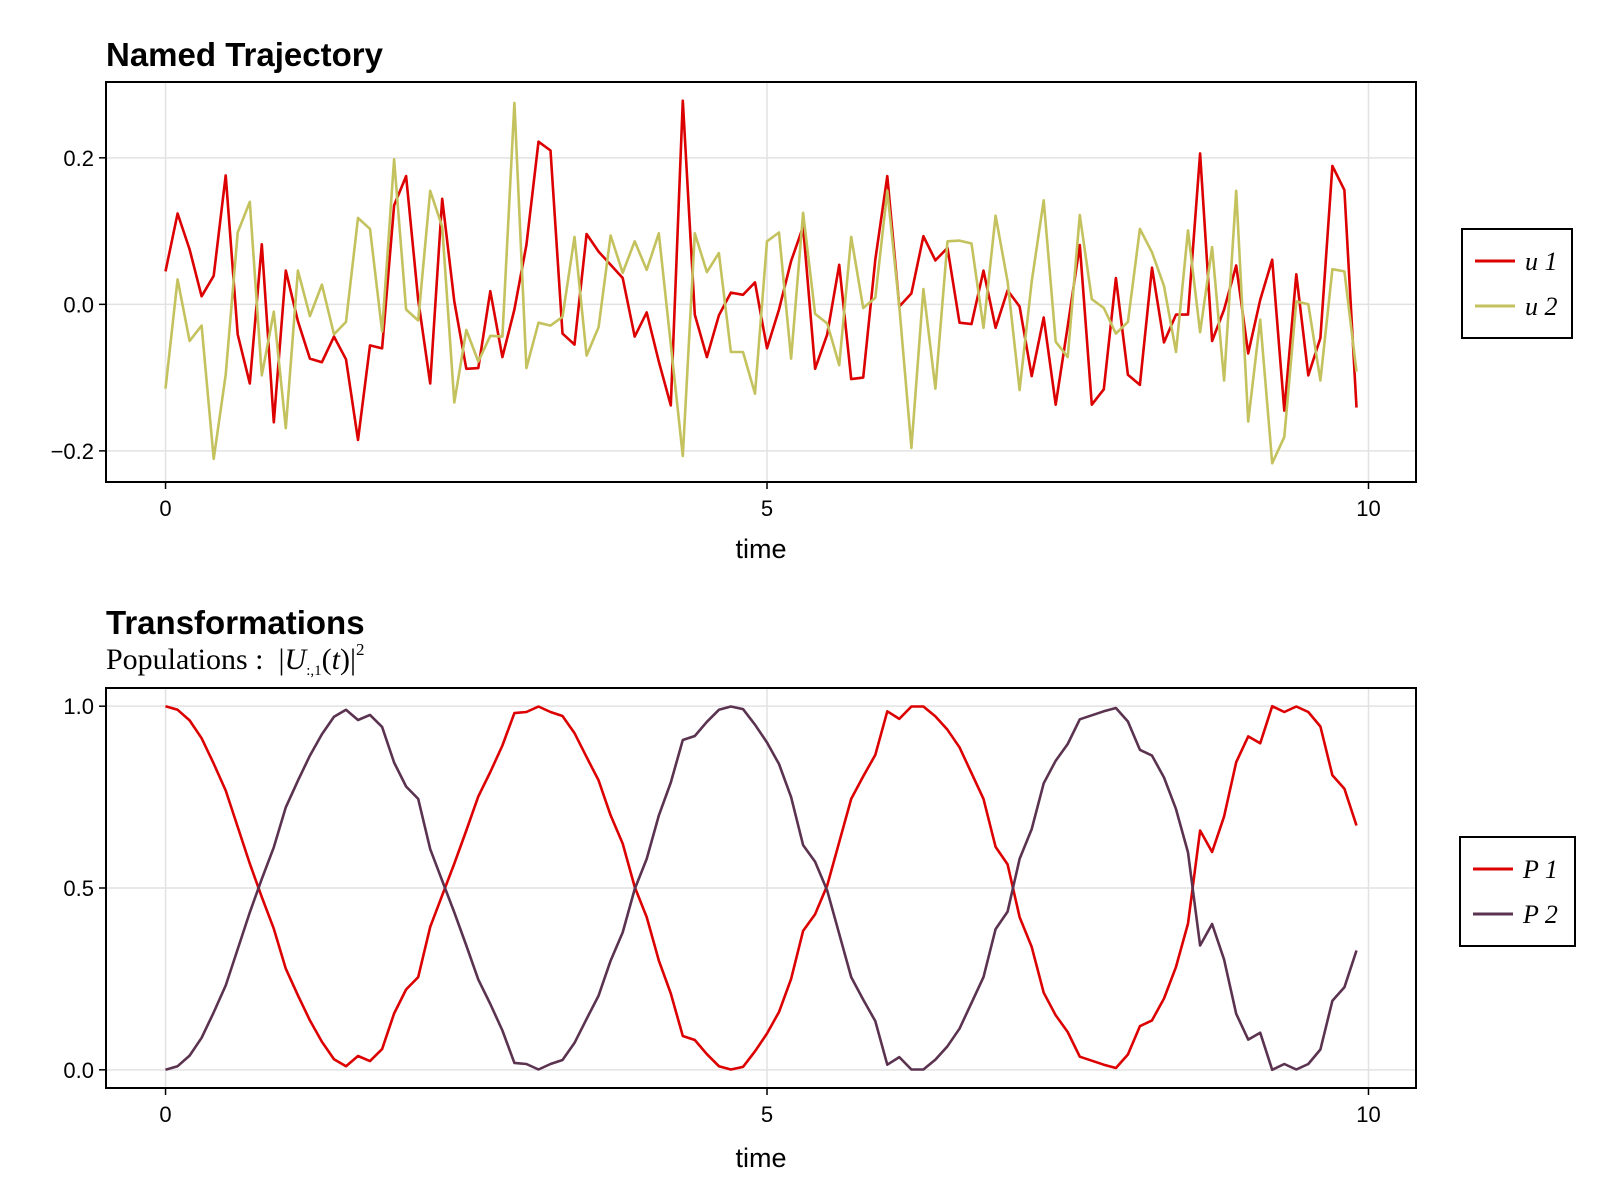 The height and width of the screenshot is (1200, 1600). I want to click on chart-subtitle: Populations : |U:,1(t)|2, so click(235, 659).